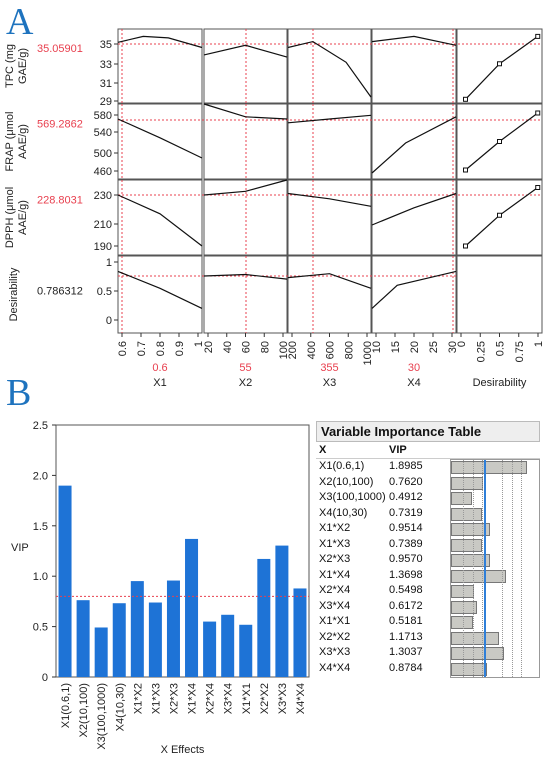  What do you see at coordinates (428, 514) in the screenshot?
I see `table-row: X4(10,30) 0.7319` at bounding box center [428, 514].